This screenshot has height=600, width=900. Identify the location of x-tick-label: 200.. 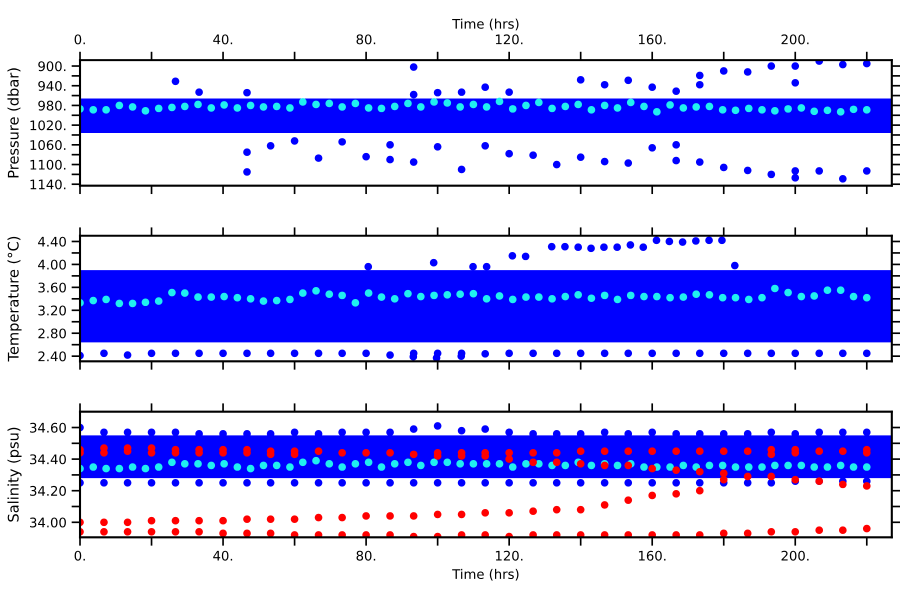
(795, 555).